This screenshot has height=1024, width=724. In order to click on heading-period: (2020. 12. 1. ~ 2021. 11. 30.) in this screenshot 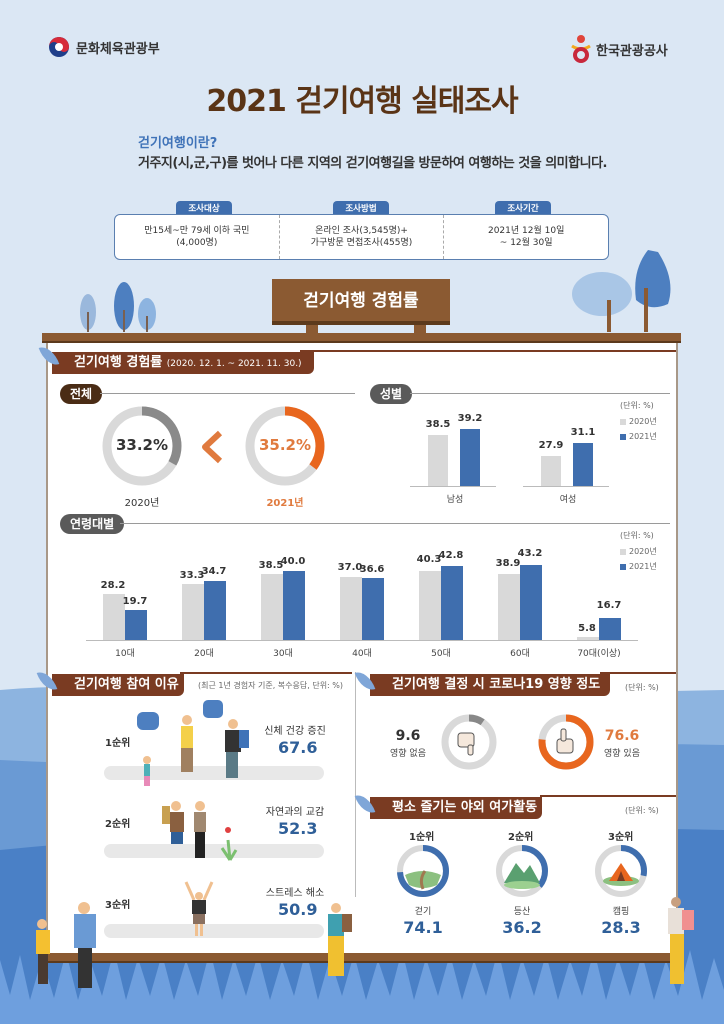, I will do `click(234, 364)`.